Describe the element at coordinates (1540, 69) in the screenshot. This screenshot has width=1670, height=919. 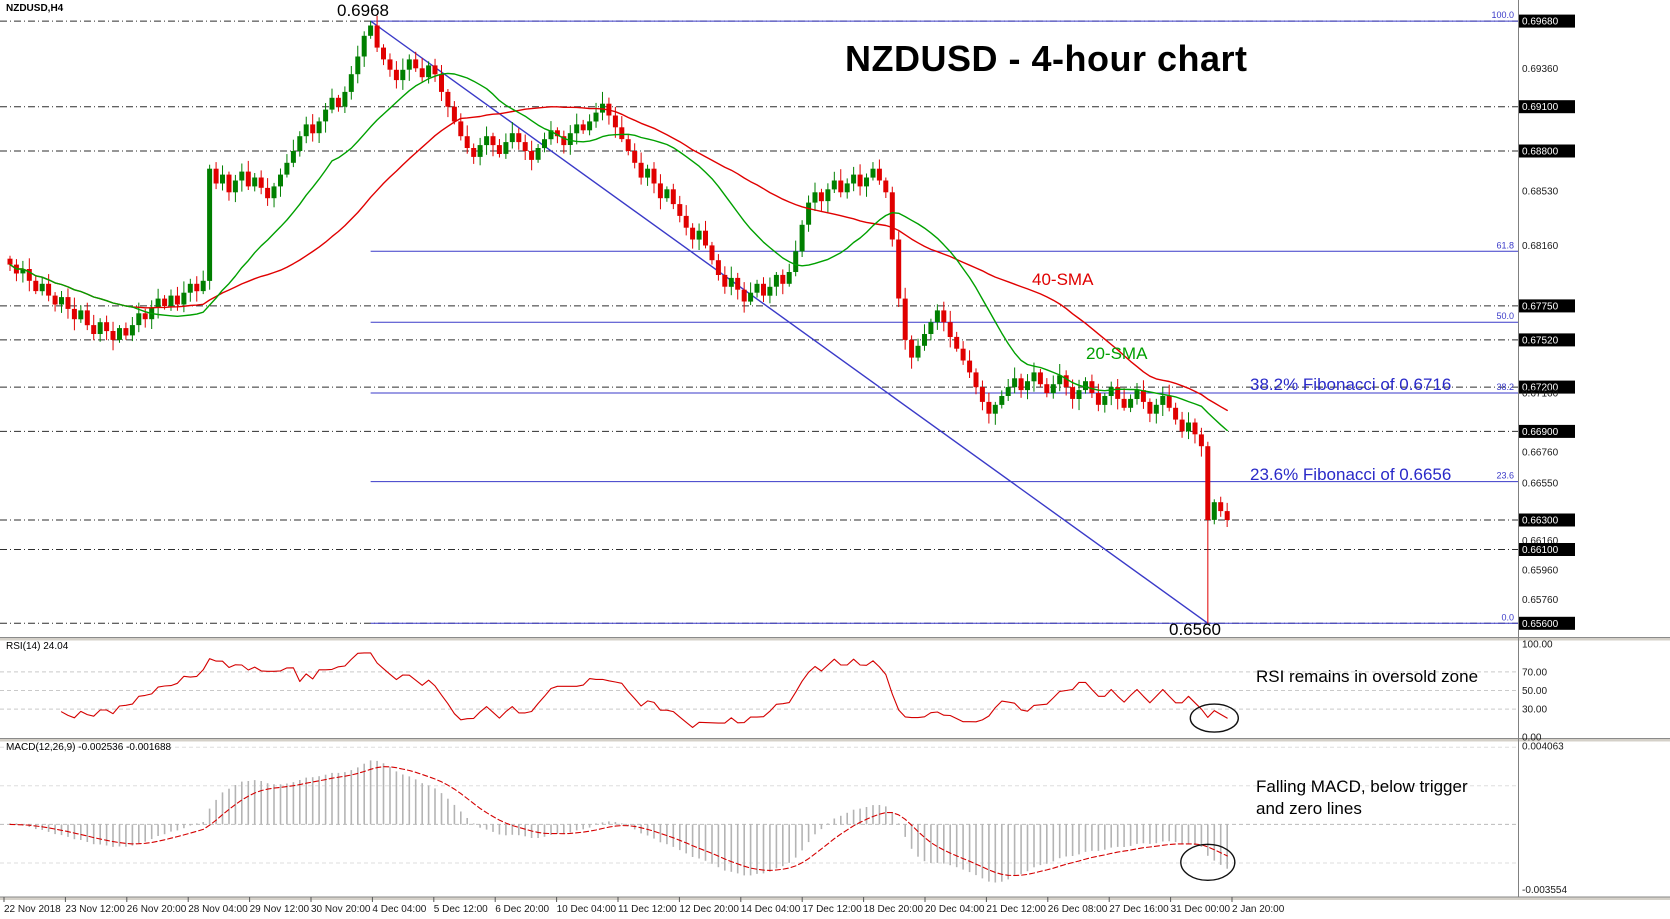
I see `price-axis-label: 0.69360` at that location.